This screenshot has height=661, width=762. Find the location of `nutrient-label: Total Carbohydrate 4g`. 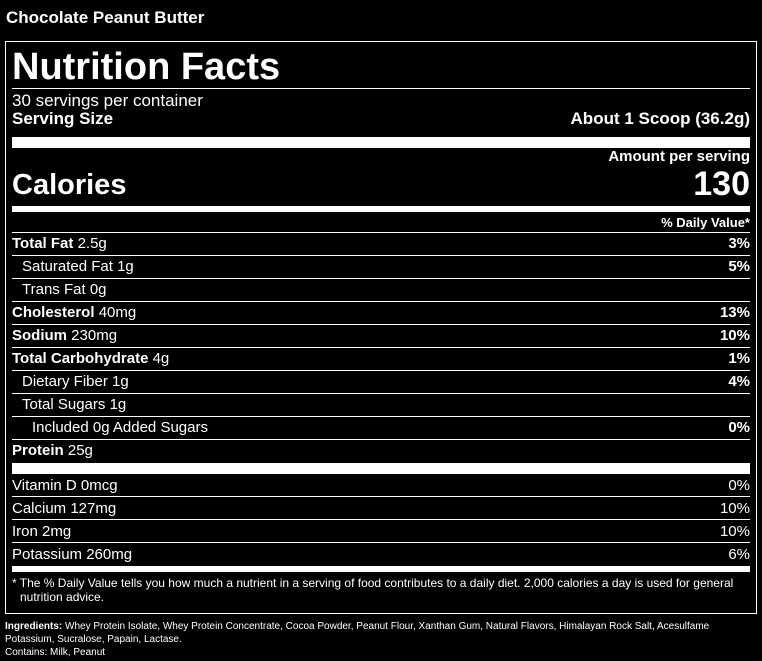

nutrient-label: Total Carbohydrate 4g is located at coordinates (90, 359).